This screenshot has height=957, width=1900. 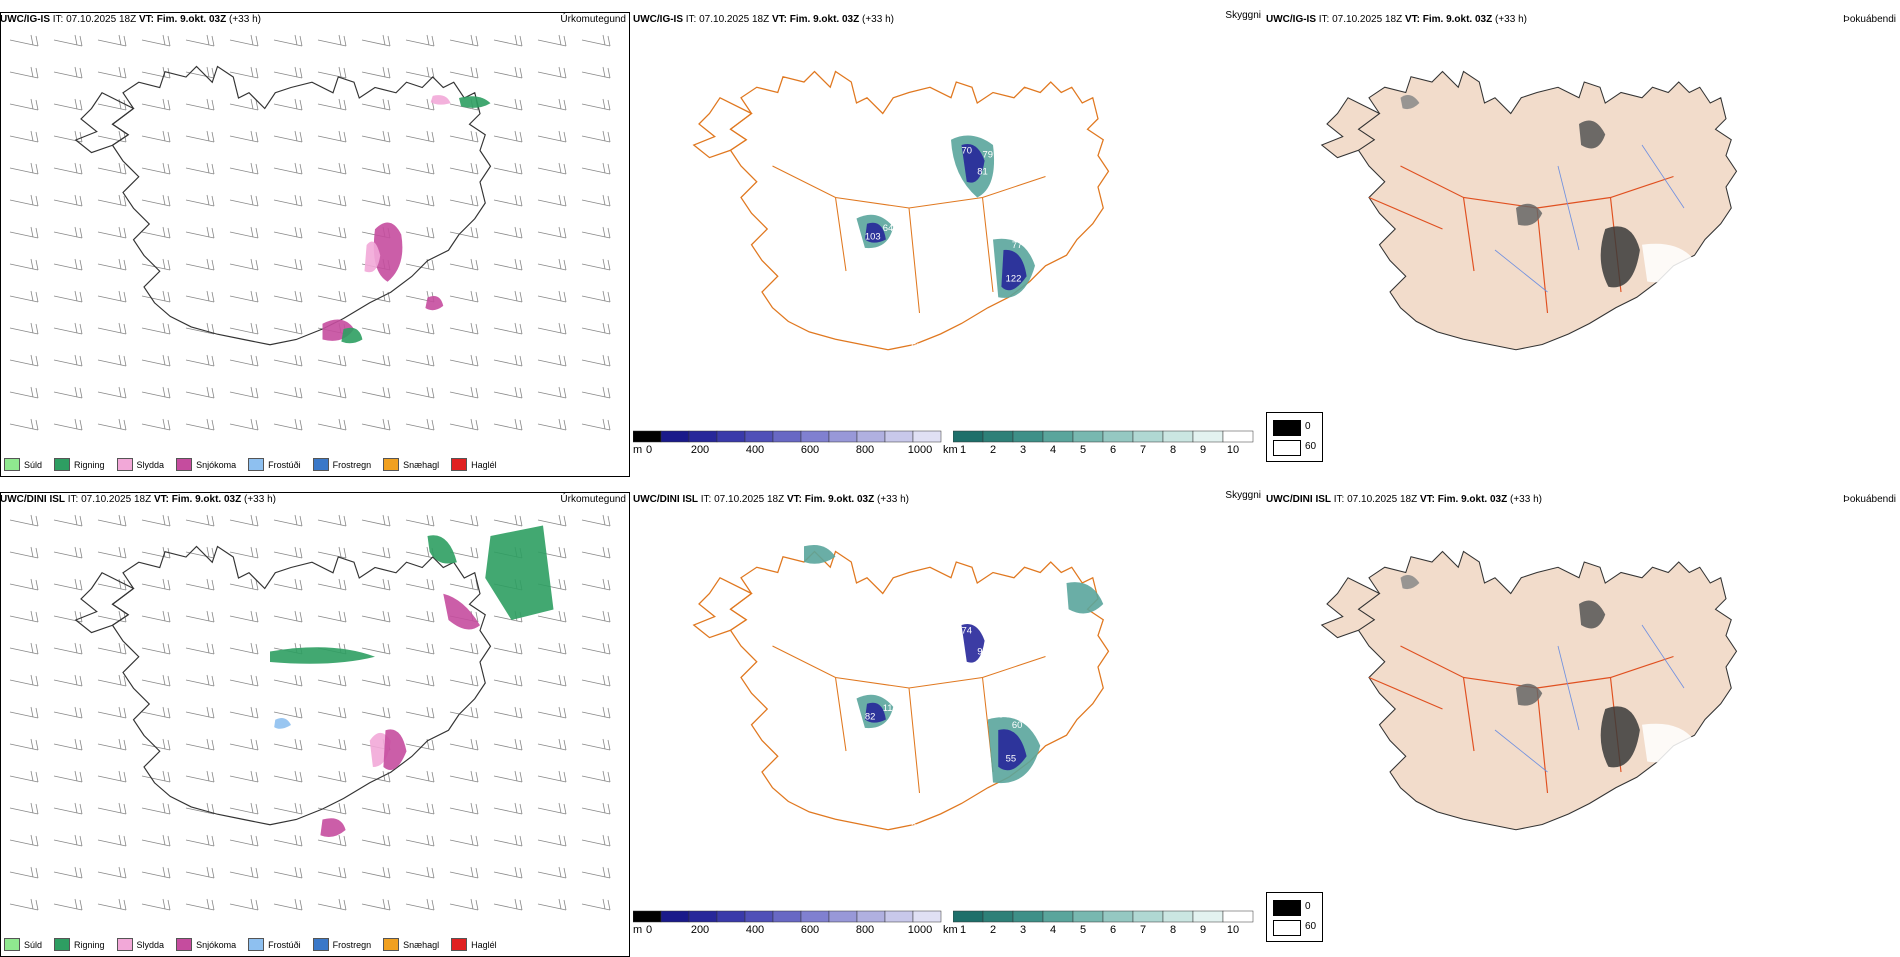 I want to click on ceiling-label: 11, so click(x=888, y=708).